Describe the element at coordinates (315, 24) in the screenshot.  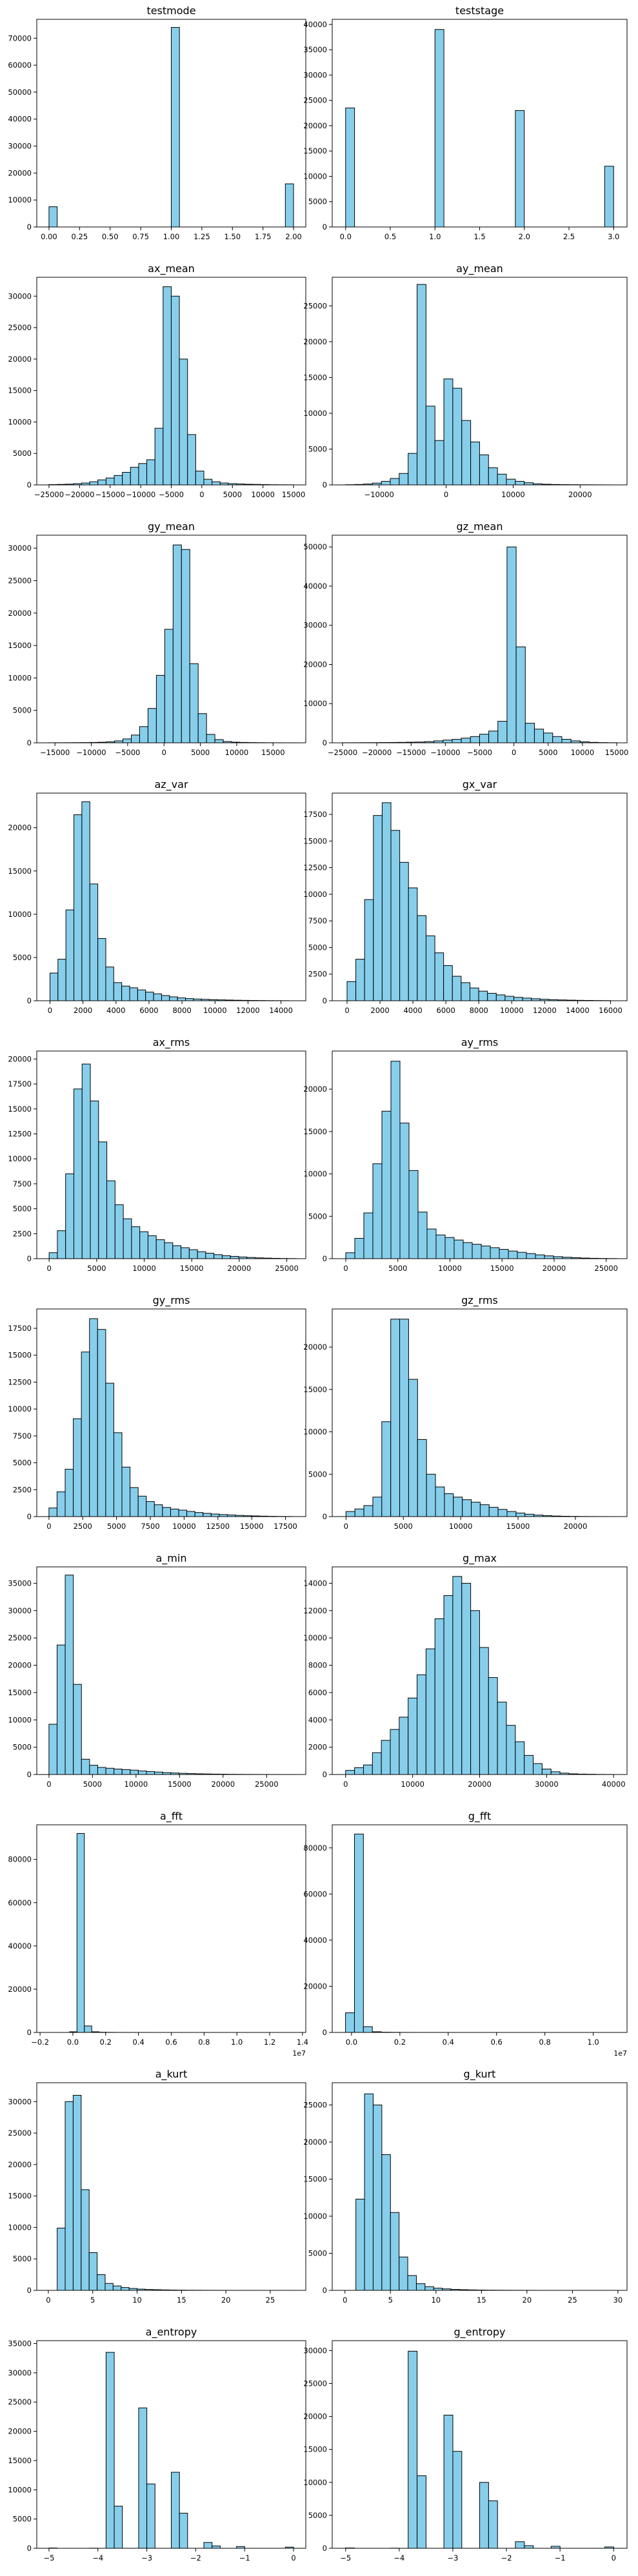
I see `y-tick-label: 40000` at that location.